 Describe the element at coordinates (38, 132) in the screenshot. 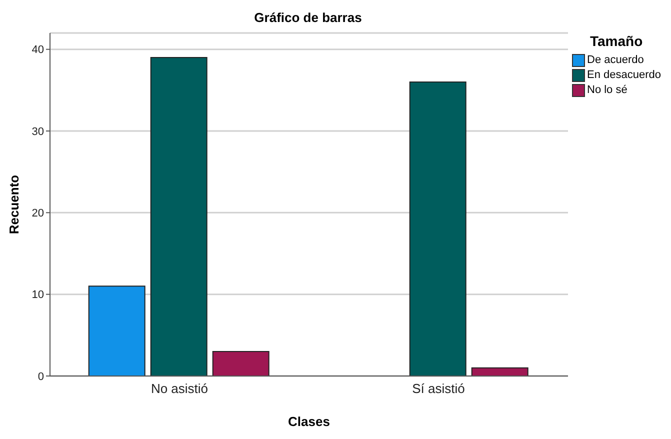

I see `y-tick-label: 30` at that location.